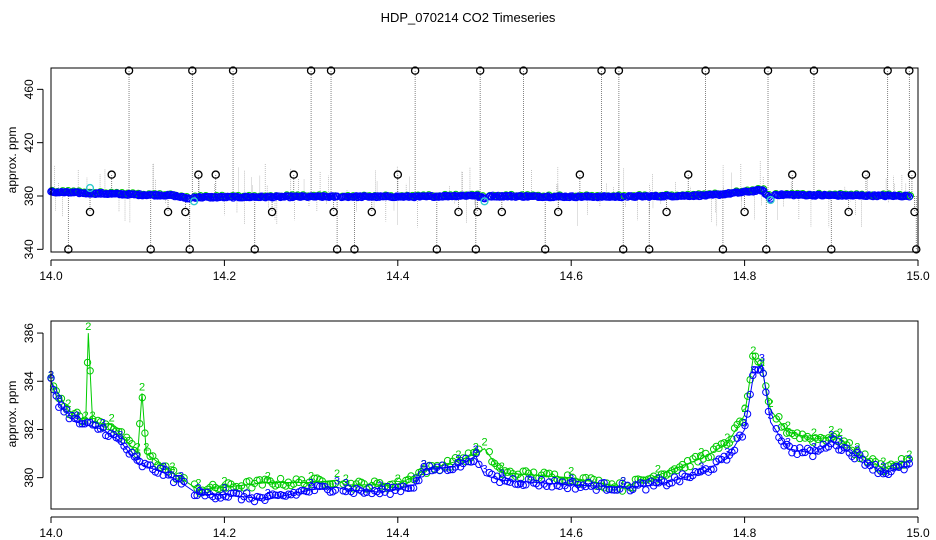 The height and width of the screenshot is (540, 936). What do you see at coordinates (29, 429) in the screenshot?
I see `filtered-y-tick-label: 382` at bounding box center [29, 429].